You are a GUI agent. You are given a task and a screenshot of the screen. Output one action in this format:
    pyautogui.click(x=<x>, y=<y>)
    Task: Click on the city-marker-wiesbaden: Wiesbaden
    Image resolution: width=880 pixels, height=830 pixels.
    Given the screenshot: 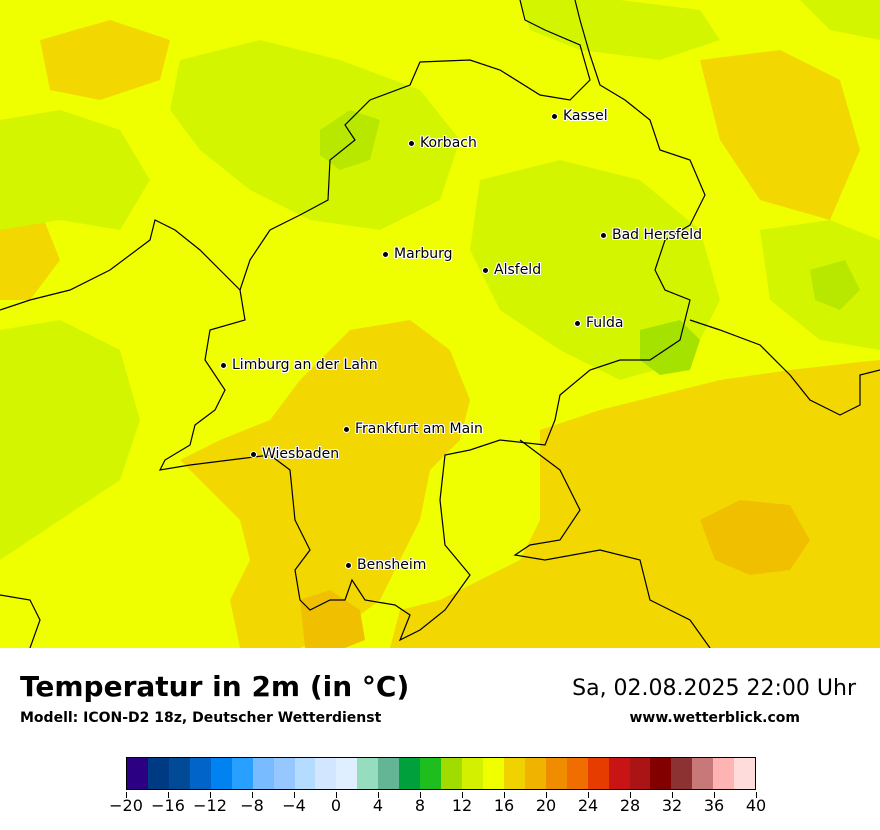 What is the action you would take?
    pyautogui.click(x=294, y=454)
    